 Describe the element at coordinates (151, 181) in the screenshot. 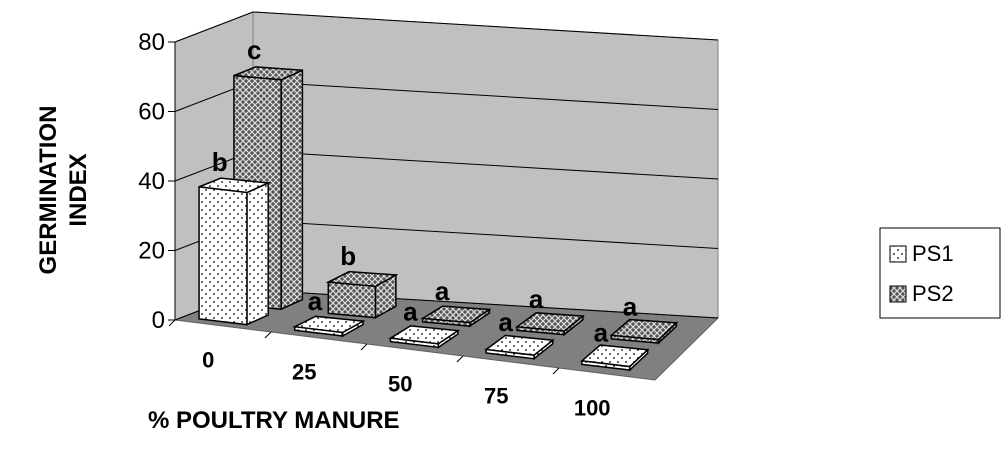

I see `y-tick-label: 40` at that location.